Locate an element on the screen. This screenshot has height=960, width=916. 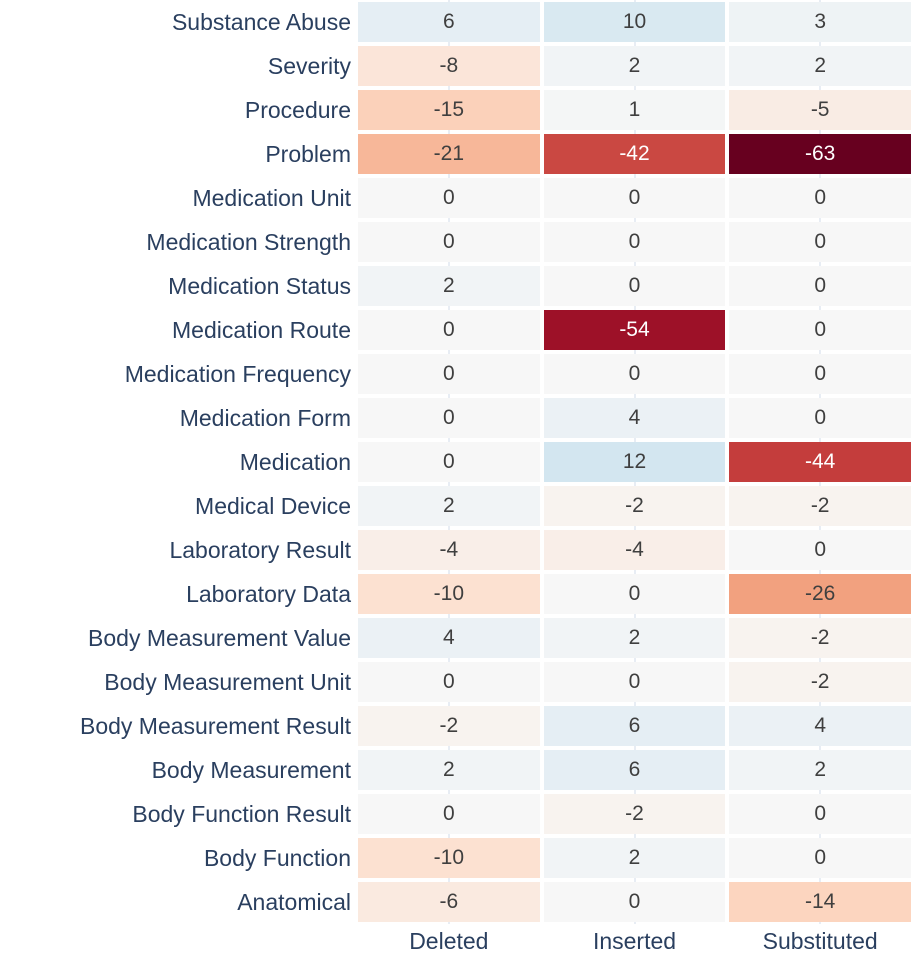
row-label: Laboratory Data is located at coordinates (268, 593).